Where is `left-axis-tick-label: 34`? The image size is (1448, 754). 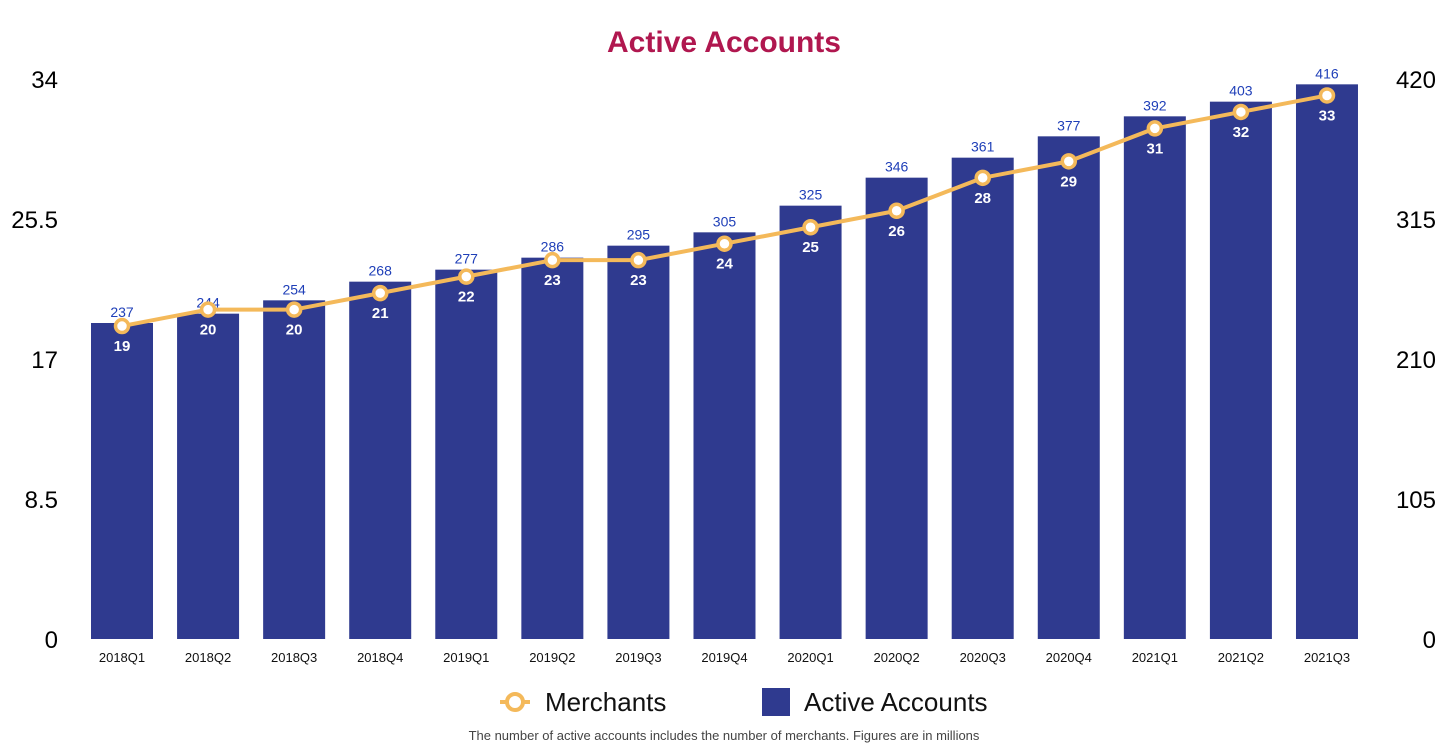 left-axis-tick-label: 34 is located at coordinates (44, 80).